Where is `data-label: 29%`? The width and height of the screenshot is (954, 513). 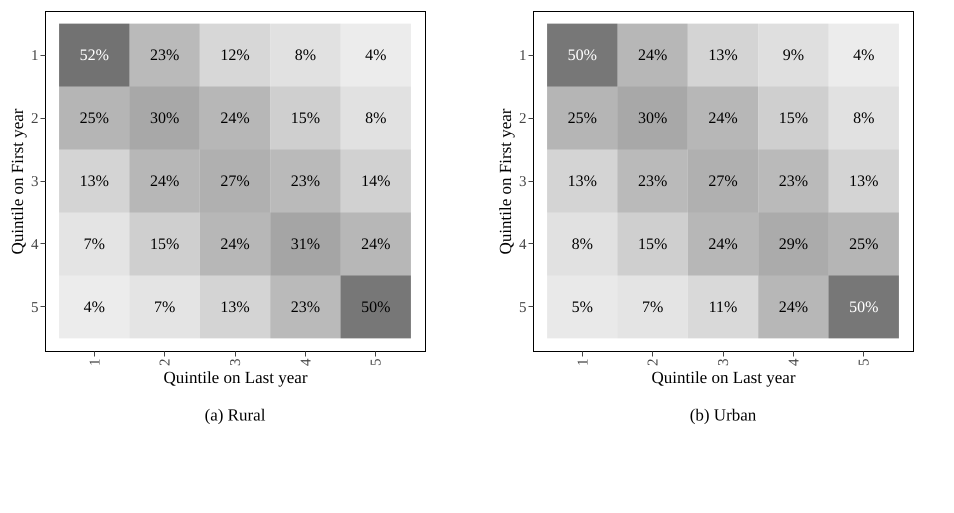
data-label: 29% is located at coordinates (793, 244).